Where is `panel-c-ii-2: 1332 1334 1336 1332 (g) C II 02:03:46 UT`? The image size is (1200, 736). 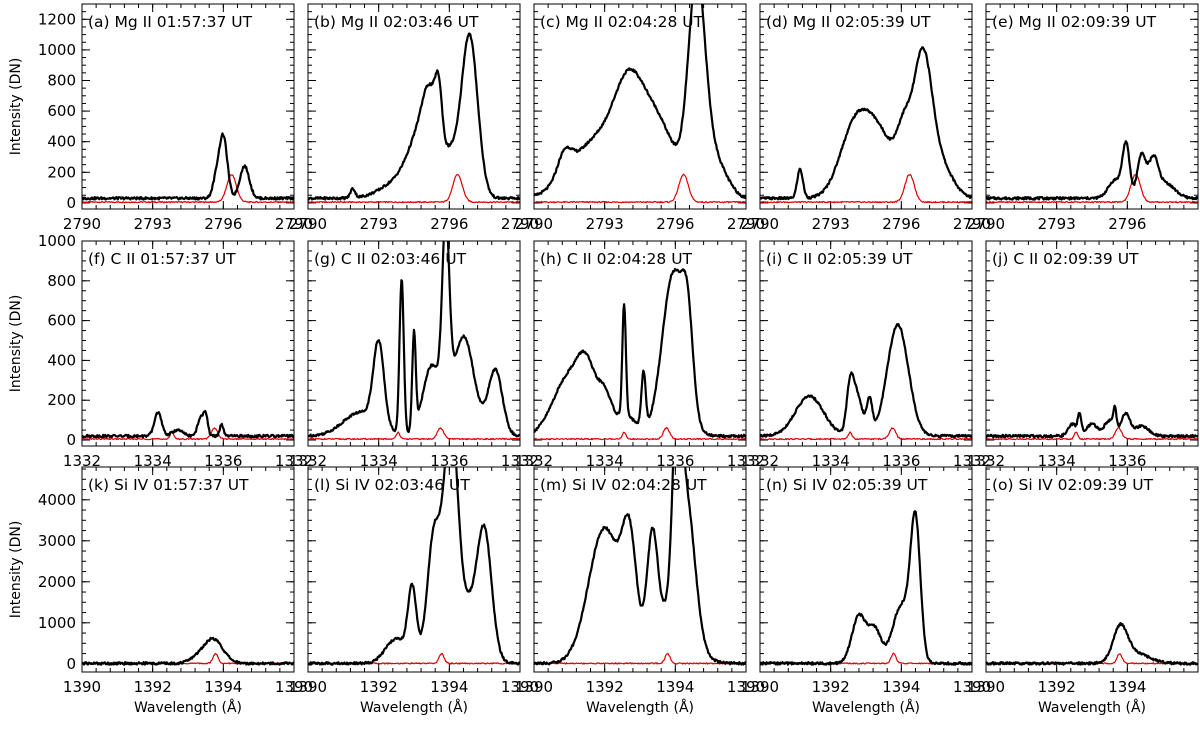
panel-c-ii-2: 1332 1334 1336 1332 (g) C II 02:03:46 UT is located at coordinates (414, 355).